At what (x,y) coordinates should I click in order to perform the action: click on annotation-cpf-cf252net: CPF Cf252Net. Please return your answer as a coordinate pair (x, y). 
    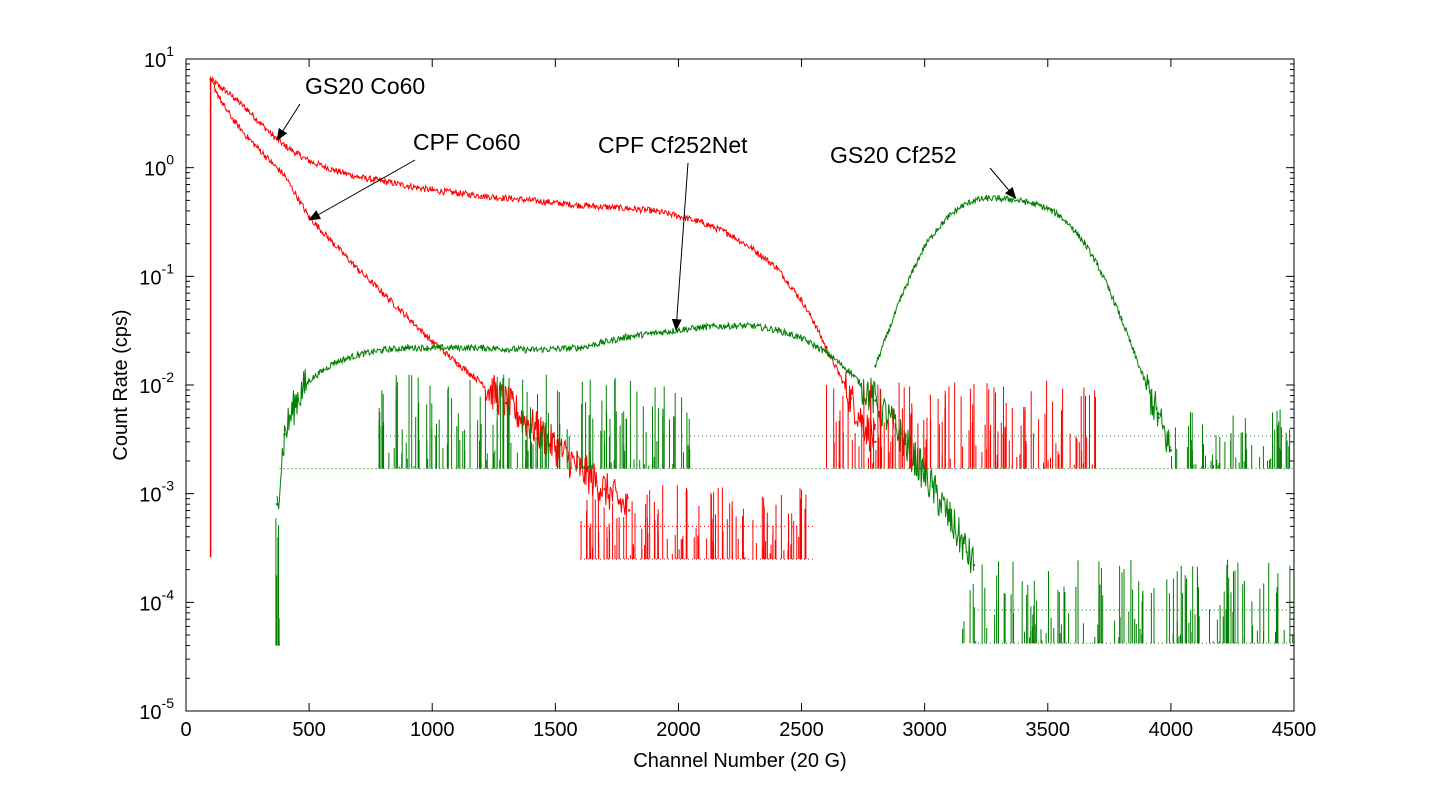
    Looking at the image, I should click on (673, 145).